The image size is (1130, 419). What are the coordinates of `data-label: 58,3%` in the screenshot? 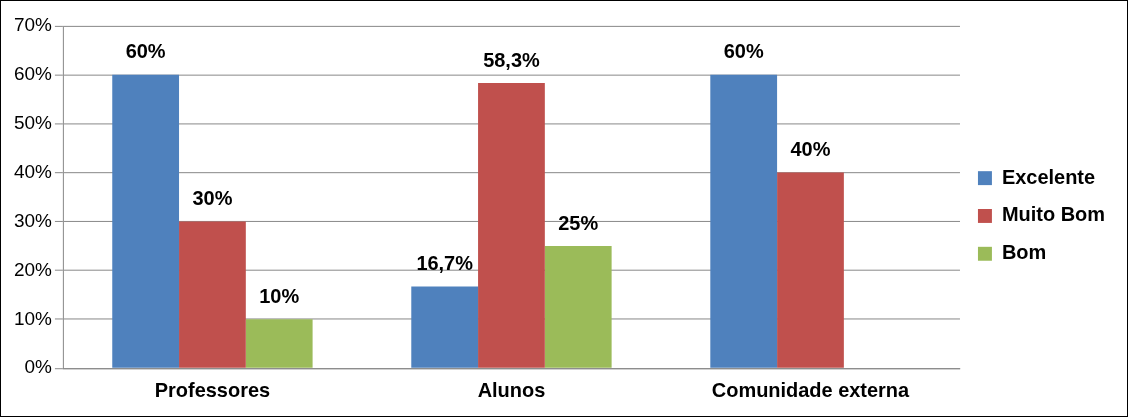 It's located at (512, 59).